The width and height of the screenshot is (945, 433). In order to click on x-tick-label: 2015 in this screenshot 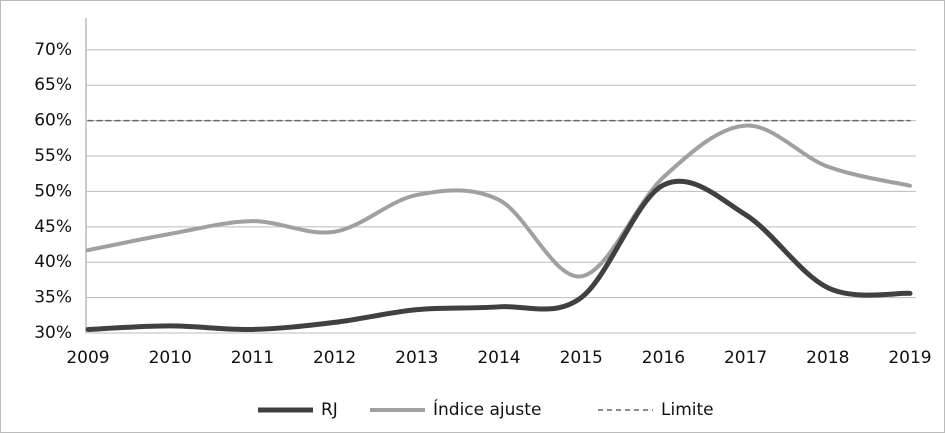, I will do `click(581, 358)`.